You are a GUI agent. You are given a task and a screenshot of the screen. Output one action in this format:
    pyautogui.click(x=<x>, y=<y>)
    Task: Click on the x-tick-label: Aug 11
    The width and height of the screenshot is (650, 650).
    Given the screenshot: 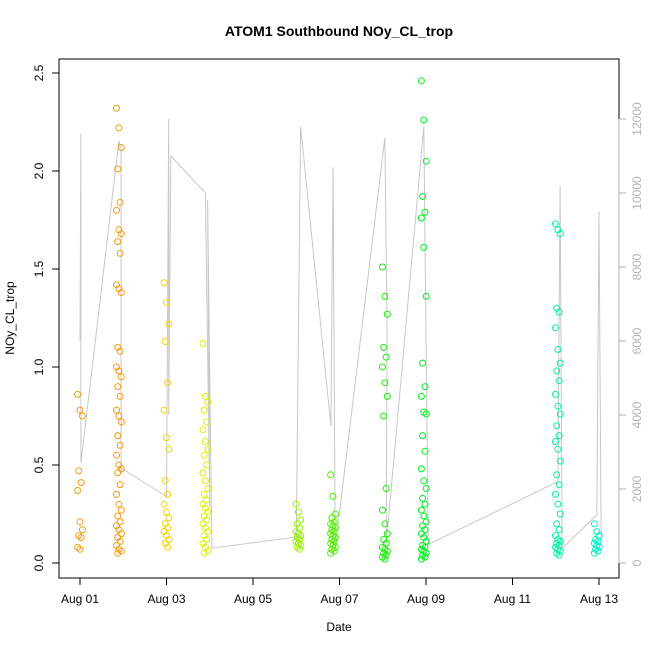 What is the action you would take?
    pyautogui.click(x=512, y=599)
    